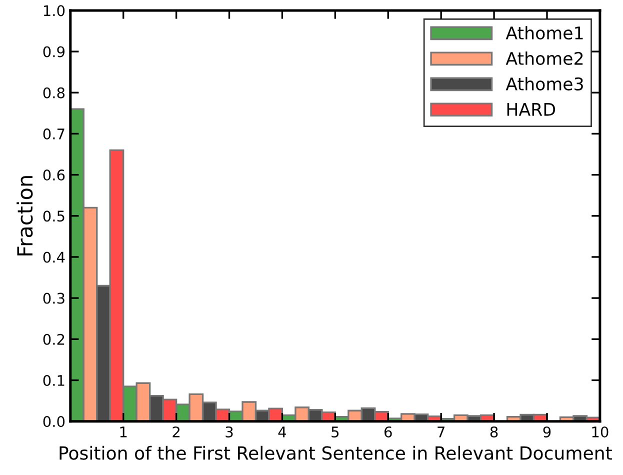 The height and width of the screenshot is (475, 623). I want to click on y-tick-label: 0.5, so click(53, 216).